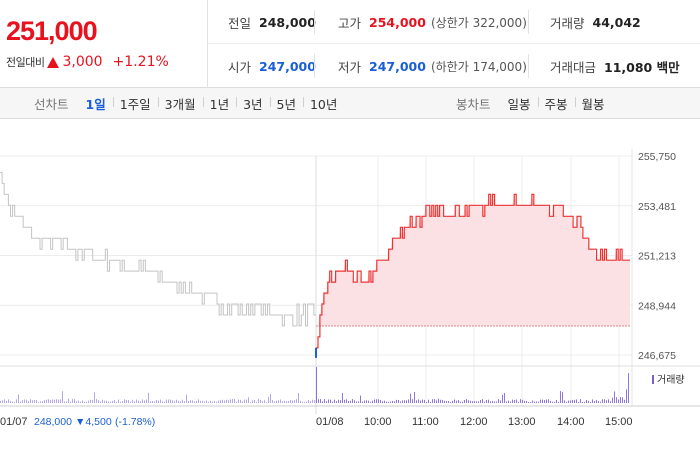 The image size is (700, 450). What do you see at coordinates (671, 380) in the screenshot?
I see `volume-legend-label: 거래량` at bounding box center [671, 380].